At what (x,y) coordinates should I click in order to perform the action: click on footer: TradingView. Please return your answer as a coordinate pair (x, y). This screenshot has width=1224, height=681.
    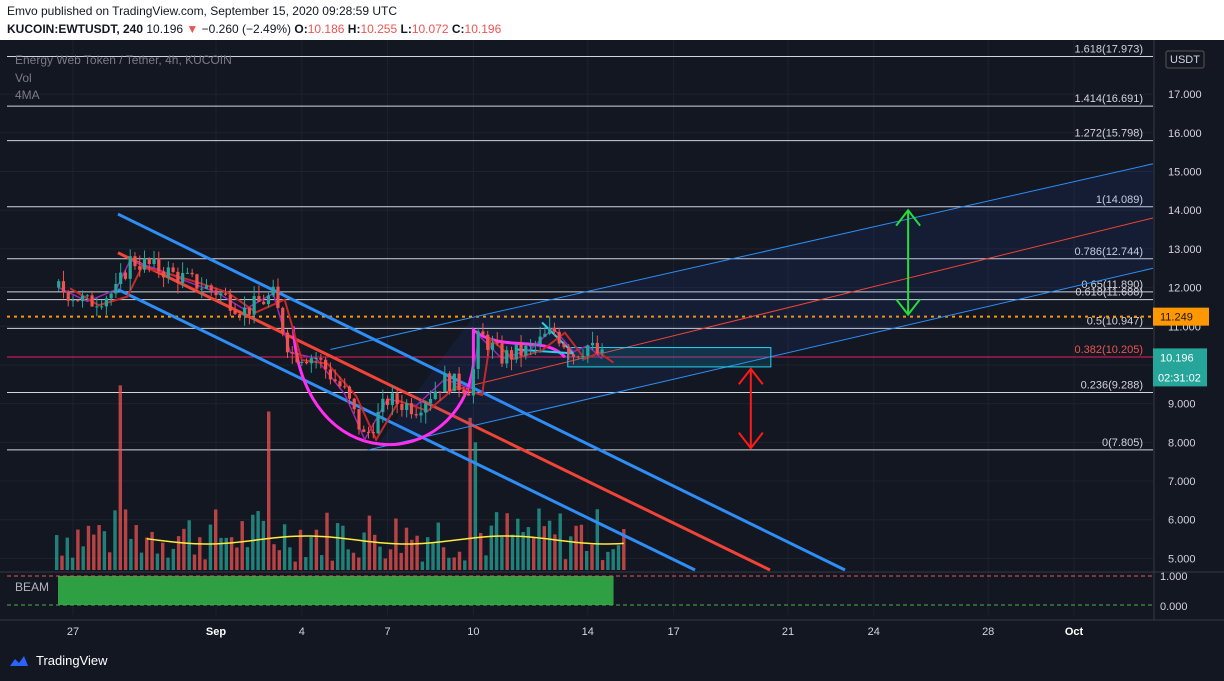
    Looking at the image, I should click on (612, 663).